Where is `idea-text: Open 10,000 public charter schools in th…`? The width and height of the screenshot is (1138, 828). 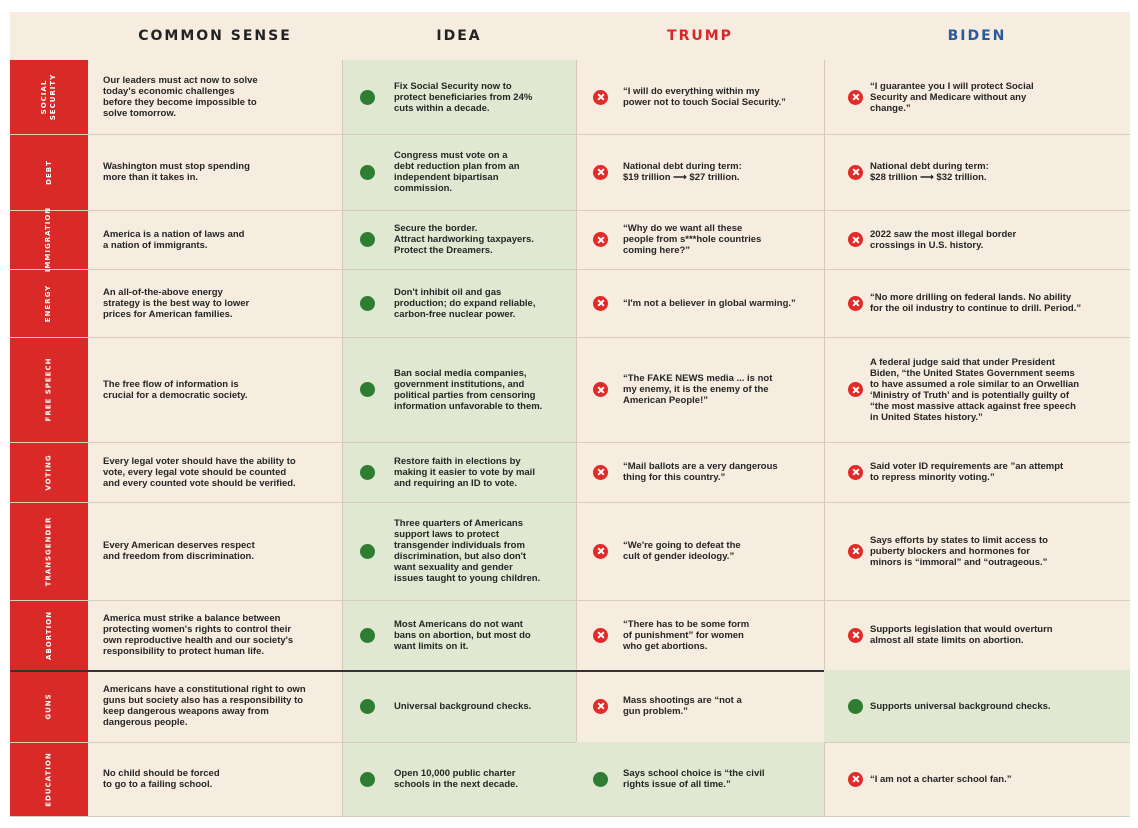 idea-text: Open 10,000 public charter schools in th… is located at coordinates (456, 779).